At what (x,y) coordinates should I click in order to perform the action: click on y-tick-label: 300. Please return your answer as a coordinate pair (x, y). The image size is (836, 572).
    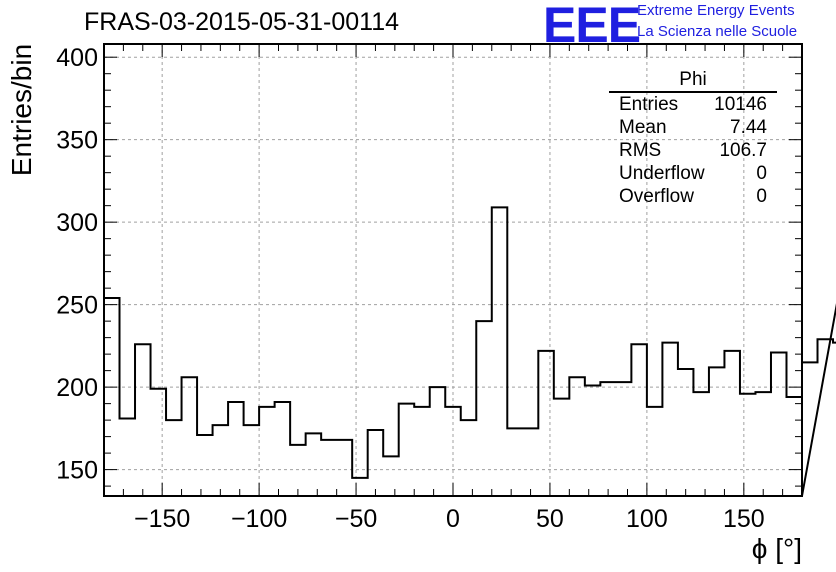
    Looking at the image, I should click on (77, 223).